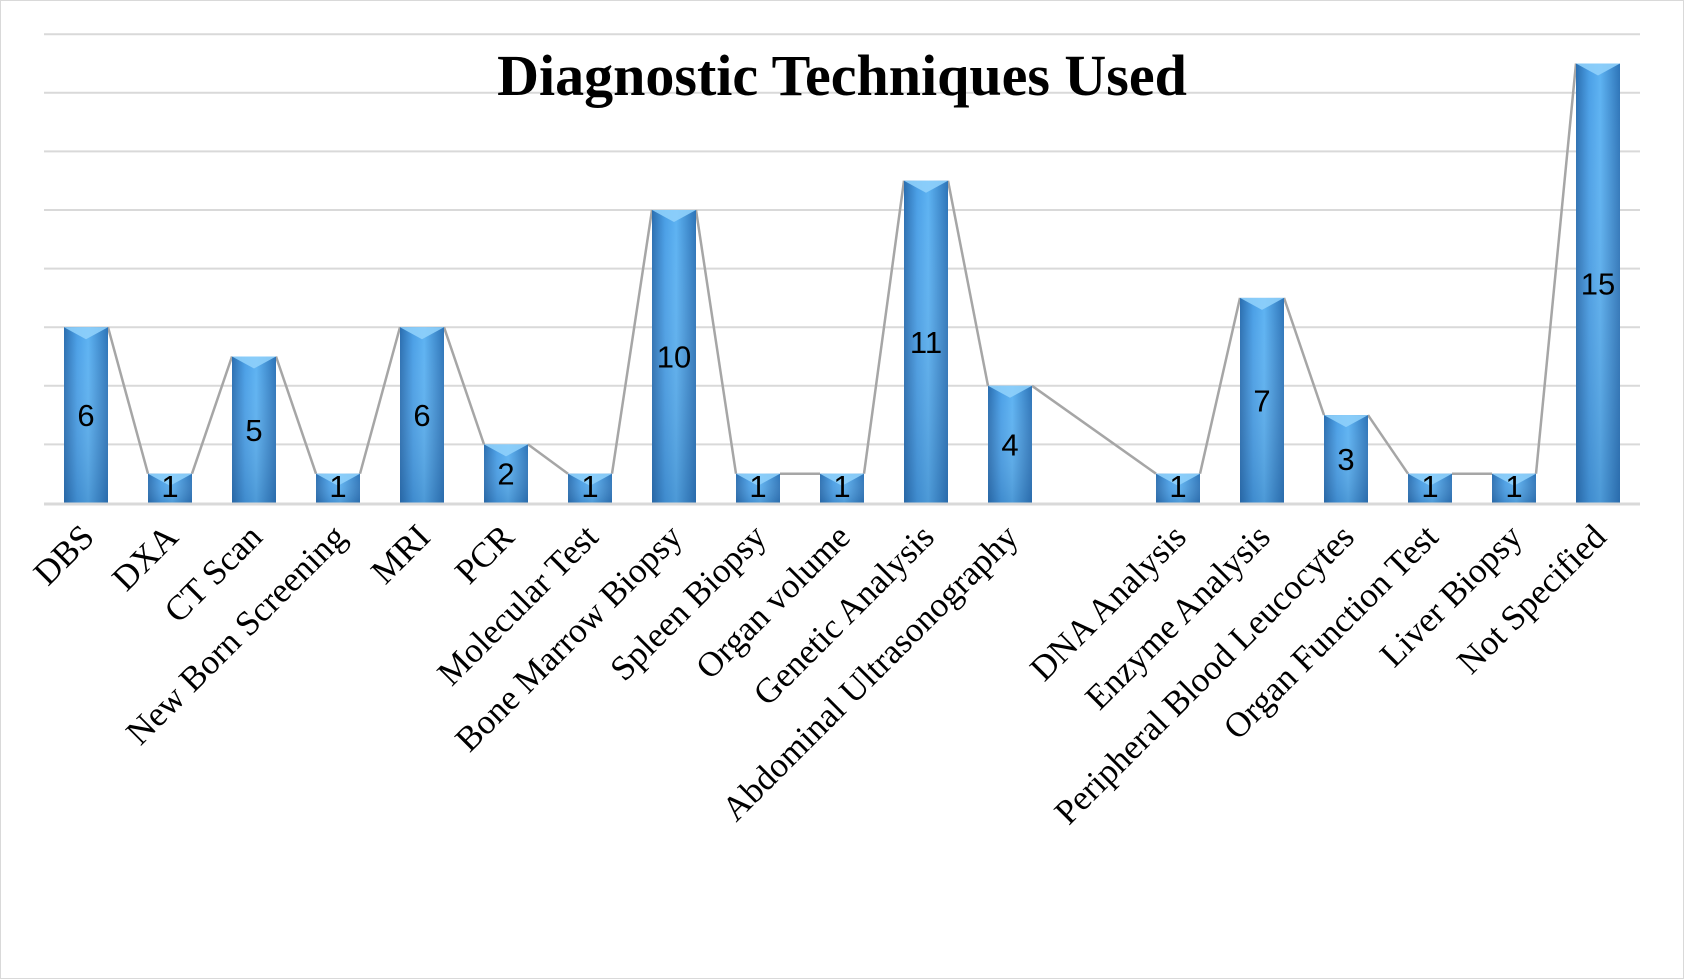  Describe the element at coordinates (400, 554) in the screenshot. I see `category-label: MRI` at that location.